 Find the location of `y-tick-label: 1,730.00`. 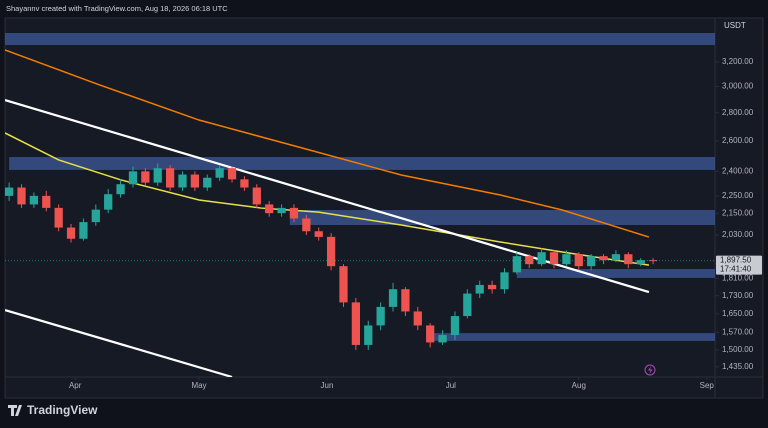

y-tick-label: 1,730.00 is located at coordinates (738, 295).